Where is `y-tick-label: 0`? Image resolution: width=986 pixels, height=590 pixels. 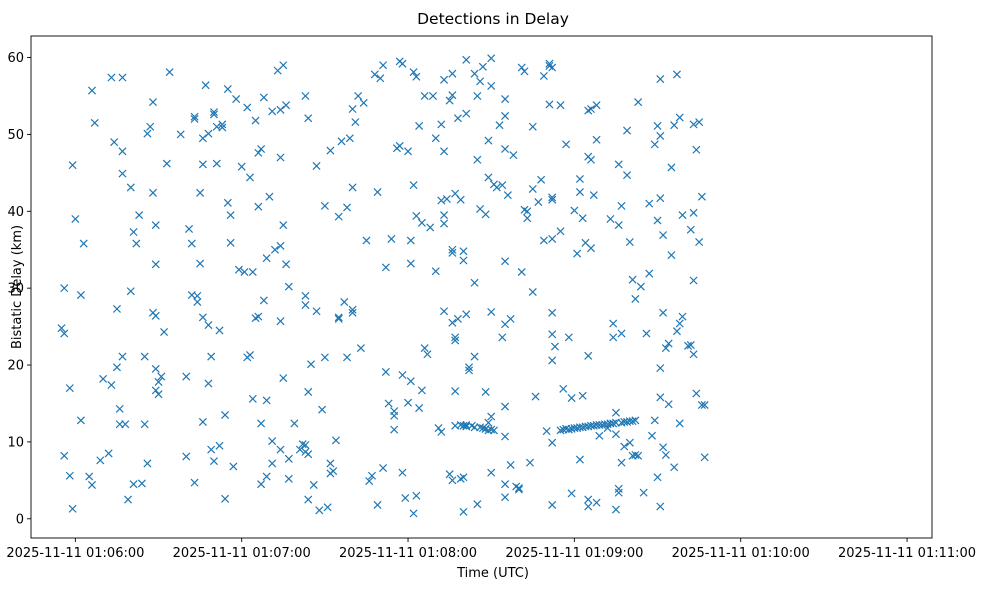
y-tick-label: 0 is located at coordinates (20, 519).